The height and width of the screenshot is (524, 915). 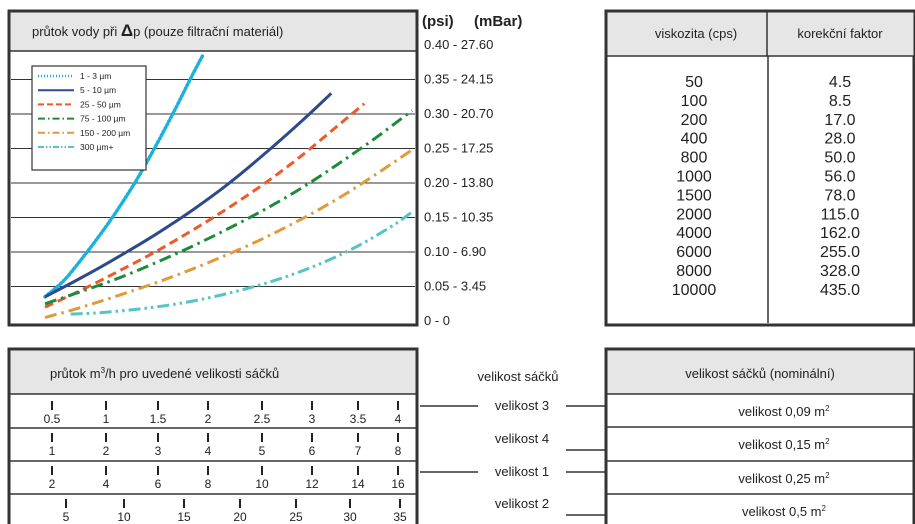 What do you see at coordinates (358, 484) in the screenshot?
I see `flow-tick-label: 14` at bounding box center [358, 484].